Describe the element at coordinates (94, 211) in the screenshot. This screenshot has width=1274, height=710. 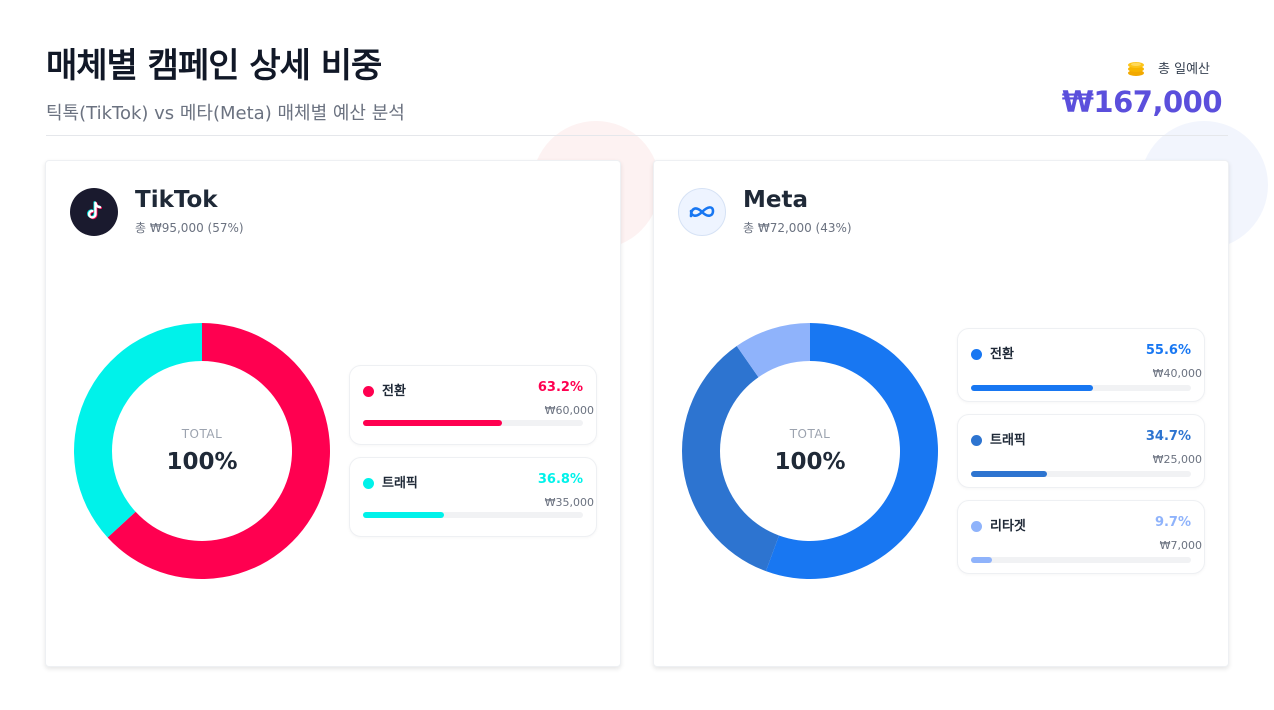
I see `tiktok-logo-icon` at that location.